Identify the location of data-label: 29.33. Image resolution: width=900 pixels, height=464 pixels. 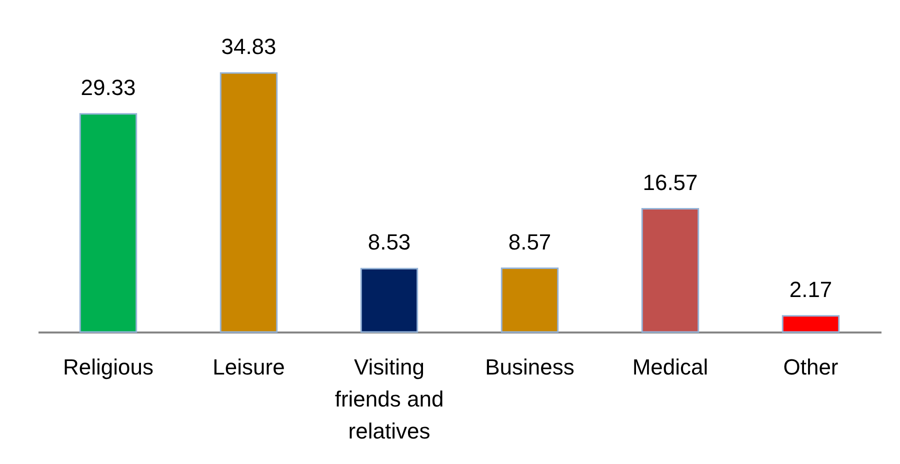
(108, 87).